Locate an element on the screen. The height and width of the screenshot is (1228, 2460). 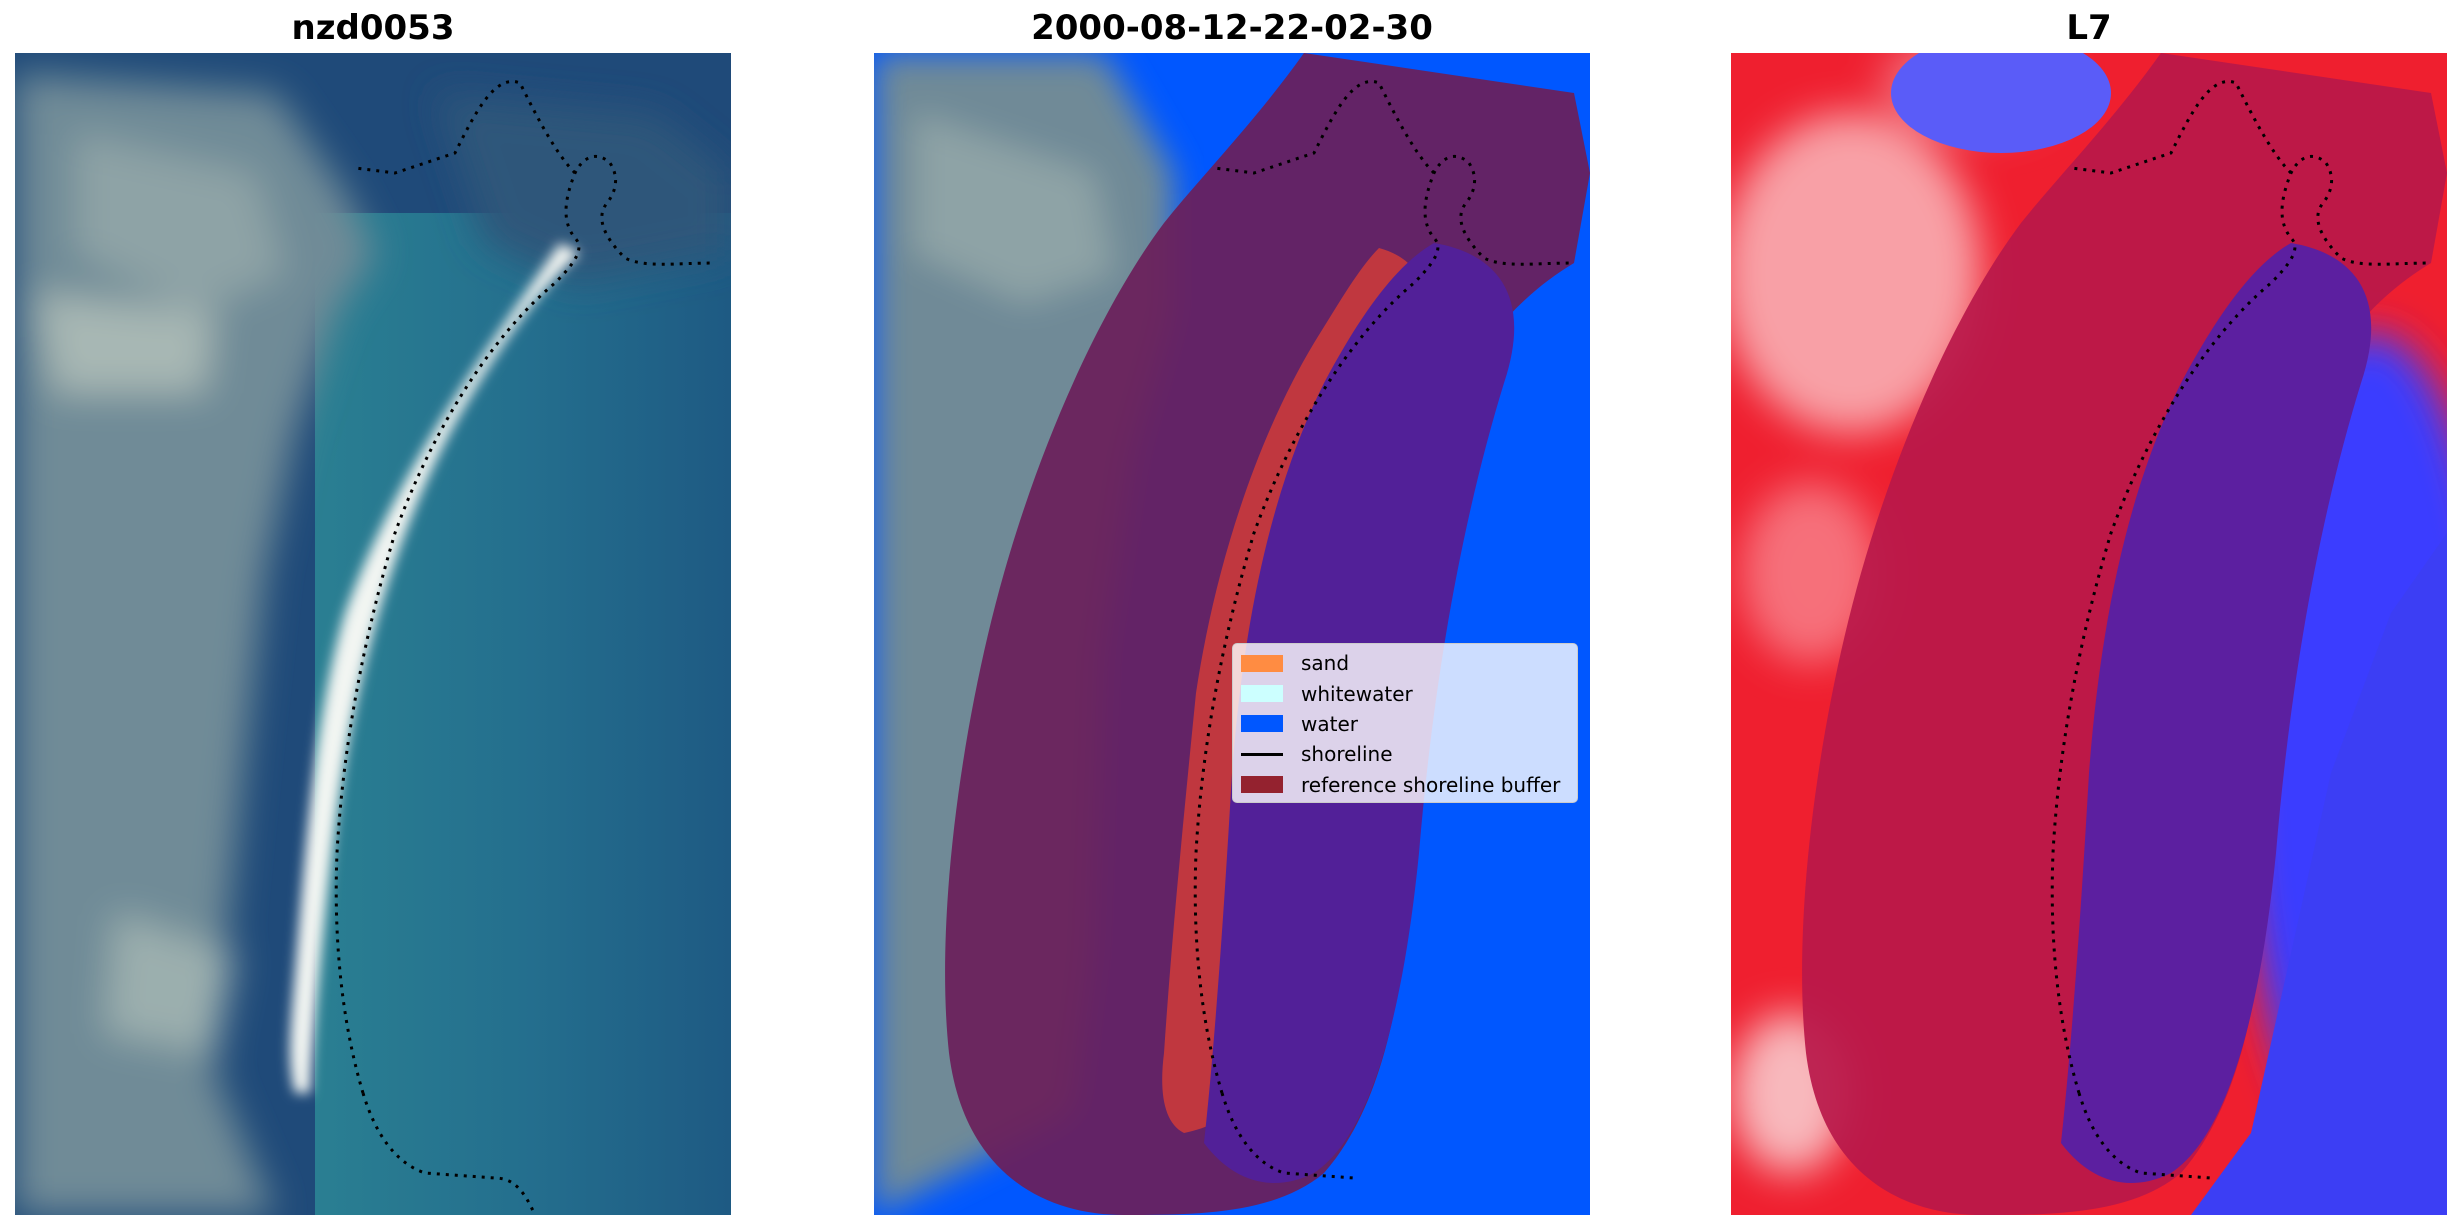
shallow-water is located at coordinates (523, 714).